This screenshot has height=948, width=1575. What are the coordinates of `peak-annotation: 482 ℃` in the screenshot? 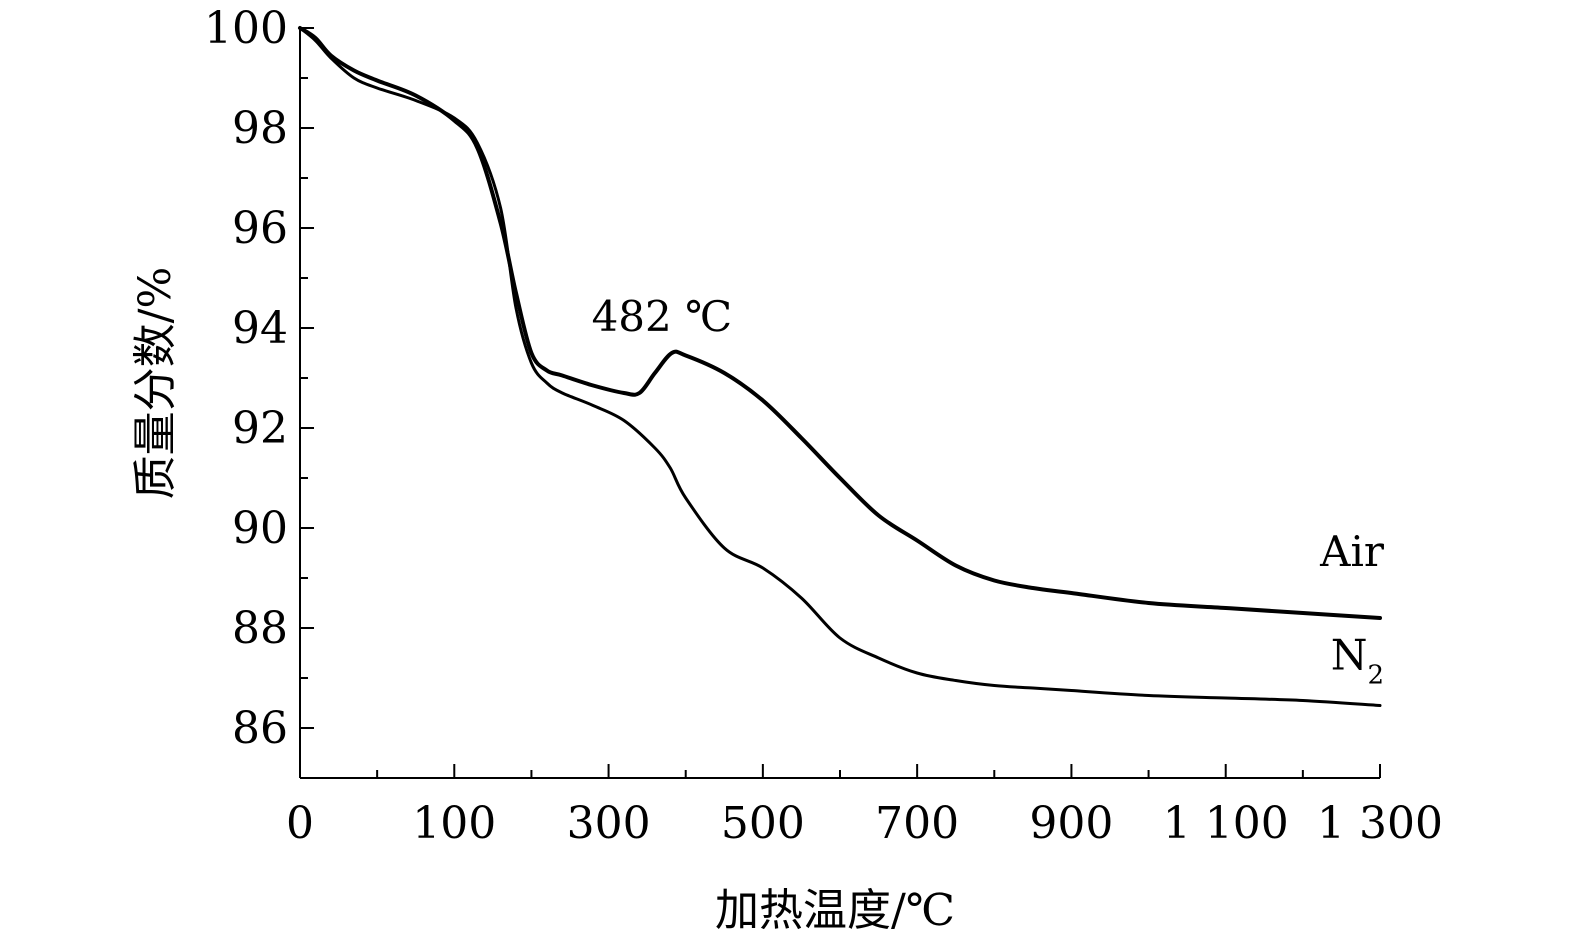 It's located at (662, 316).